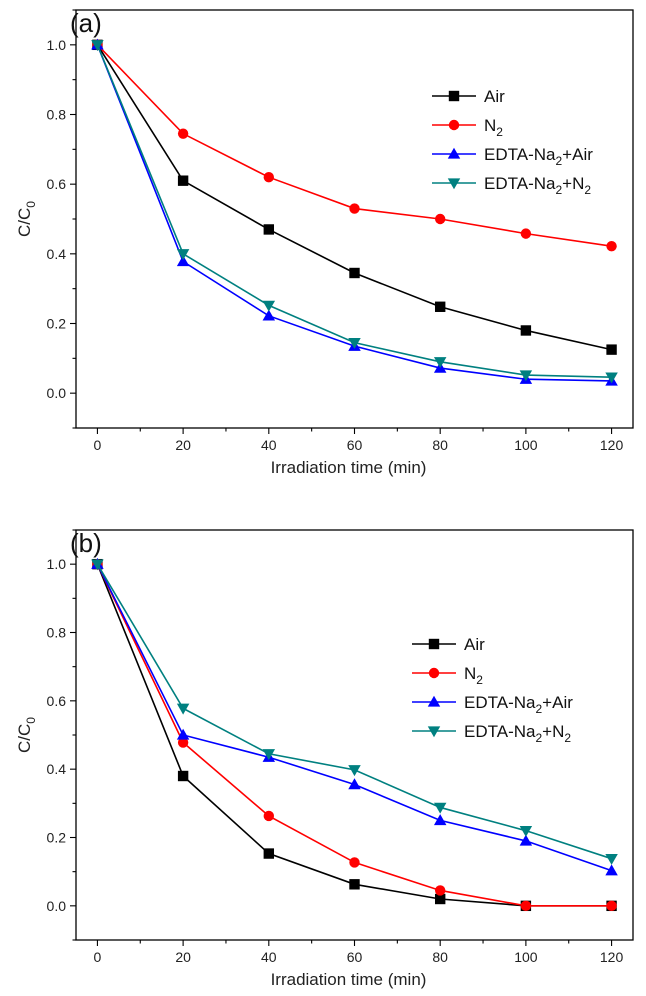 The width and height of the screenshot is (646, 996). I want to click on y-tick-label: 0.0, so click(57, 393).